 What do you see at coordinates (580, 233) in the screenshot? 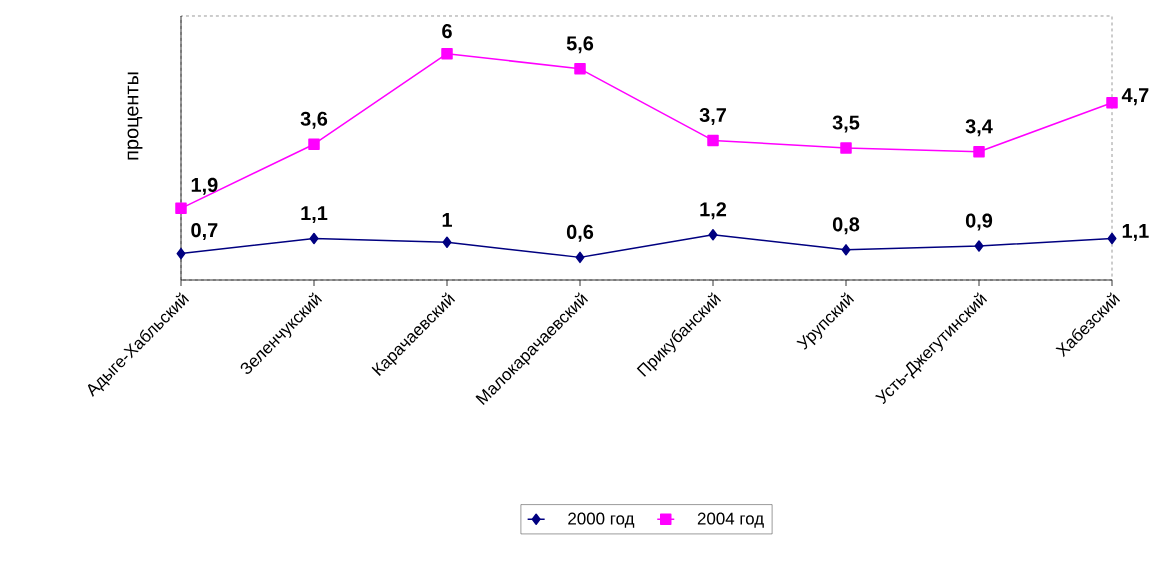
I see `data-label: 0,6` at bounding box center [580, 233].